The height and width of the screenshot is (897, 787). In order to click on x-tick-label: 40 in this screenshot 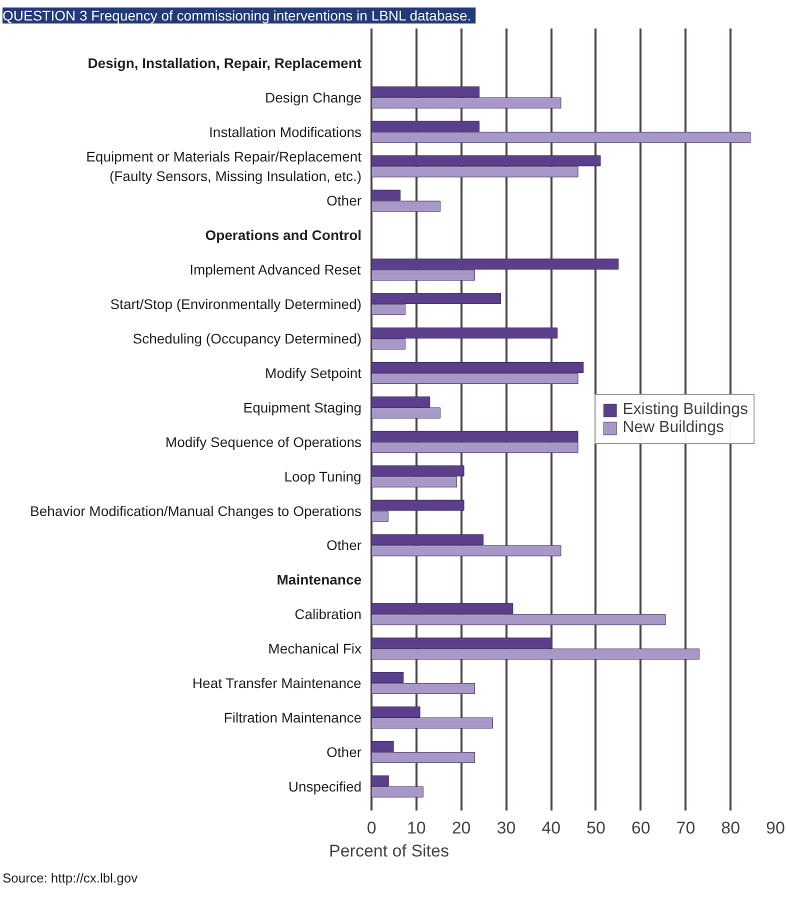, I will do `click(551, 828)`.